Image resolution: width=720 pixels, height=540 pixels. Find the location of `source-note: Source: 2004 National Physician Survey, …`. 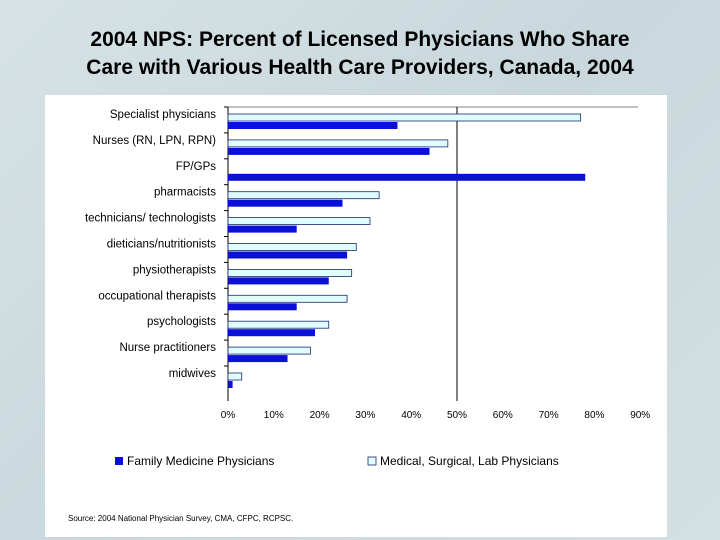

source-note: Source: 2004 National Physician Survey, … is located at coordinates (181, 518).